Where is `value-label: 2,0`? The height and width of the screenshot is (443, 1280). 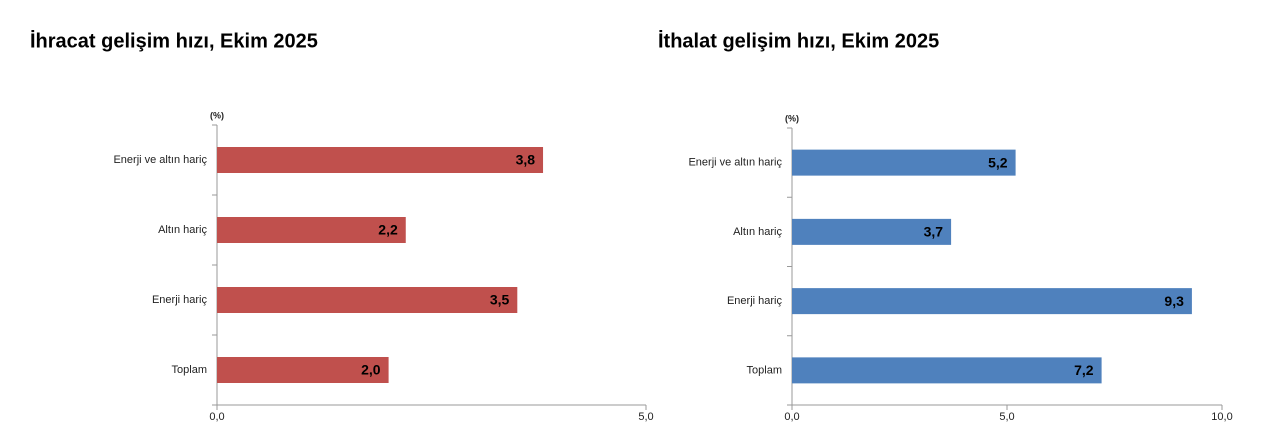 value-label: 2,0 is located at coordinates (371, 370).